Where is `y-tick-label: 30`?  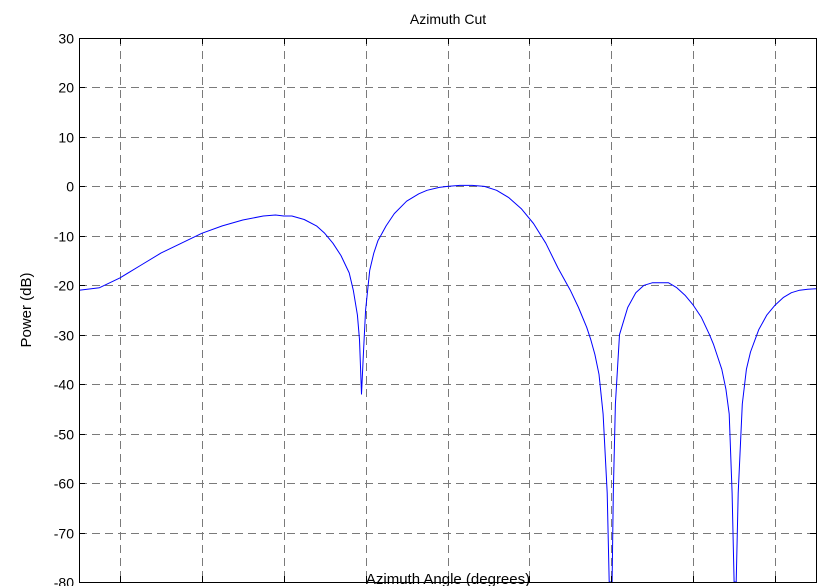 y-tick-label: 30 is located at coordinates (66, 39).